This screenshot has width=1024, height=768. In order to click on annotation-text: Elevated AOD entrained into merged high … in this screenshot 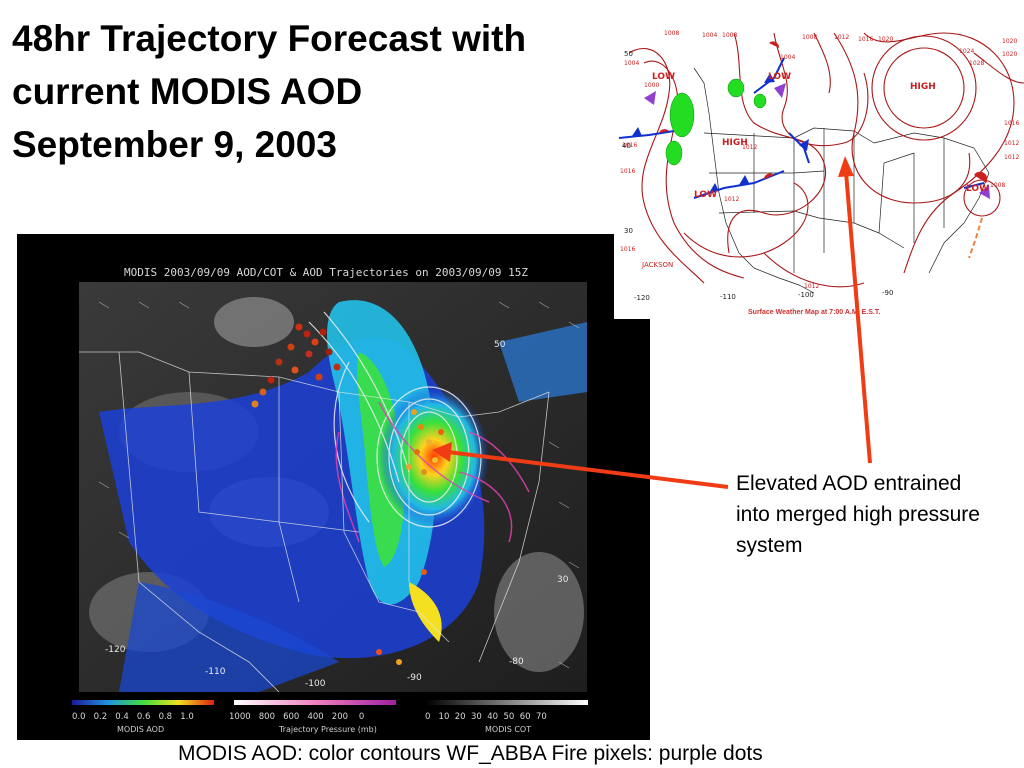, I will do `click(876, 514)`.